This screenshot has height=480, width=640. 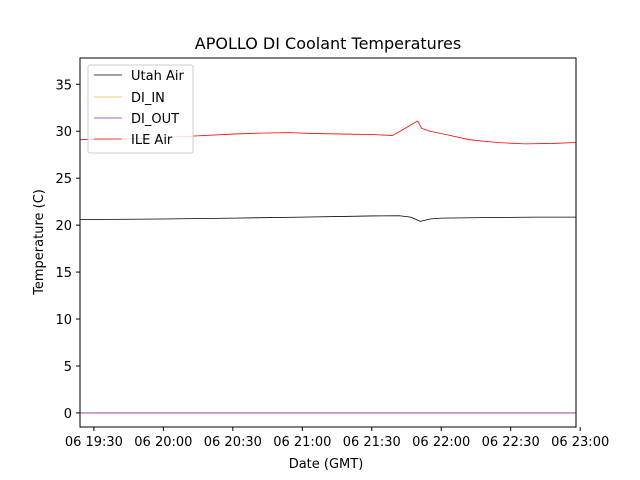 I want to click on y-tick-label: 20, so click(x=63, y=226).